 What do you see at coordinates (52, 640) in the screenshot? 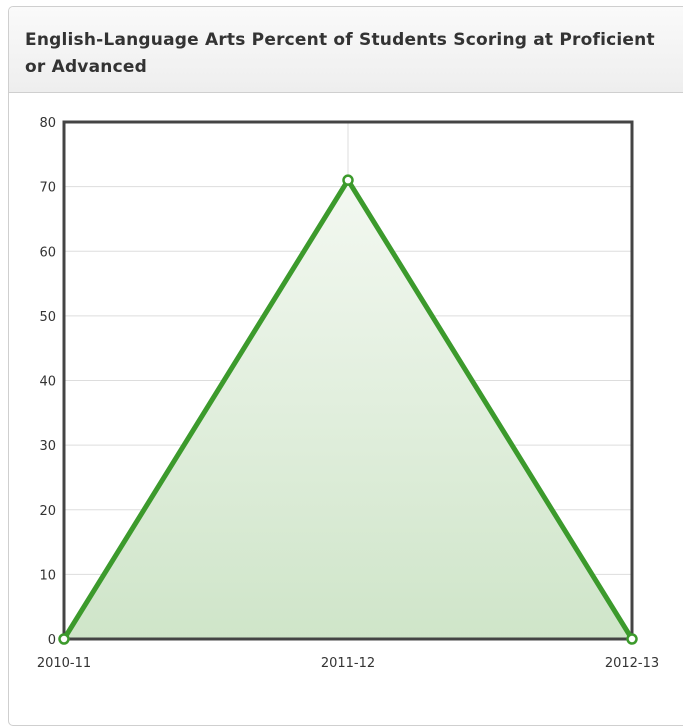
I see `y-tick-label: 0` at bounding box center [52, 640].